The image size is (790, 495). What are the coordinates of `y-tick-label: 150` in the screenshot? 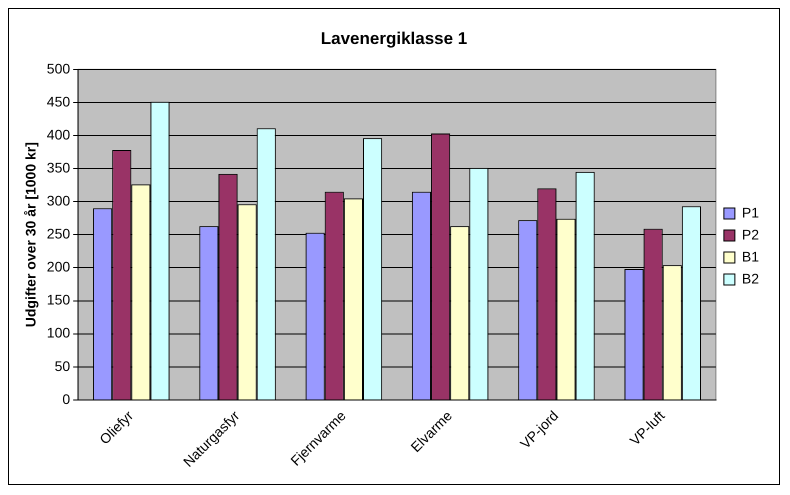 It's located at (58, 300).